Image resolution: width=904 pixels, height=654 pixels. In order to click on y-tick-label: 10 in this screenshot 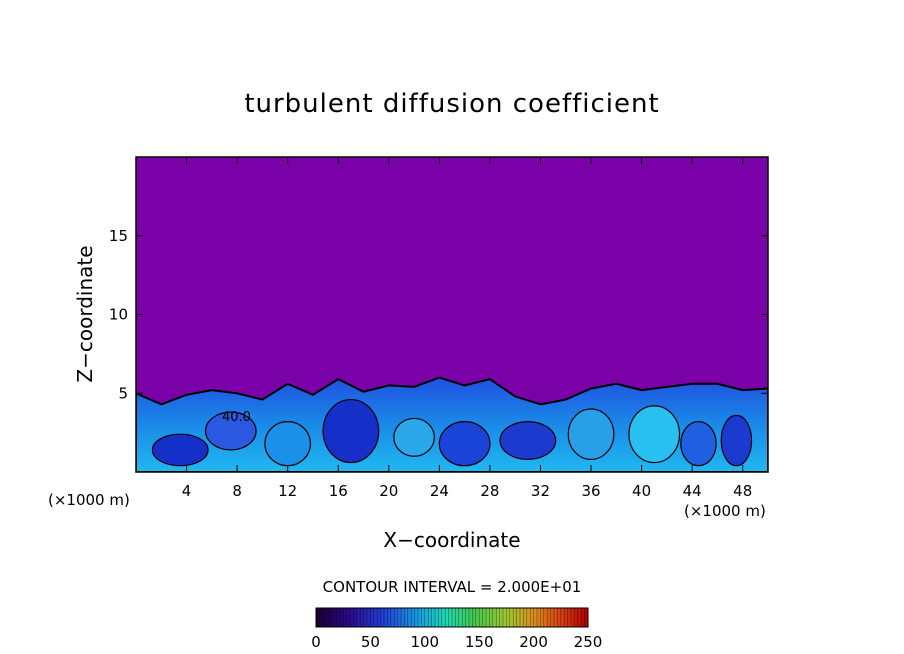, I will do `click(118, 315)`.